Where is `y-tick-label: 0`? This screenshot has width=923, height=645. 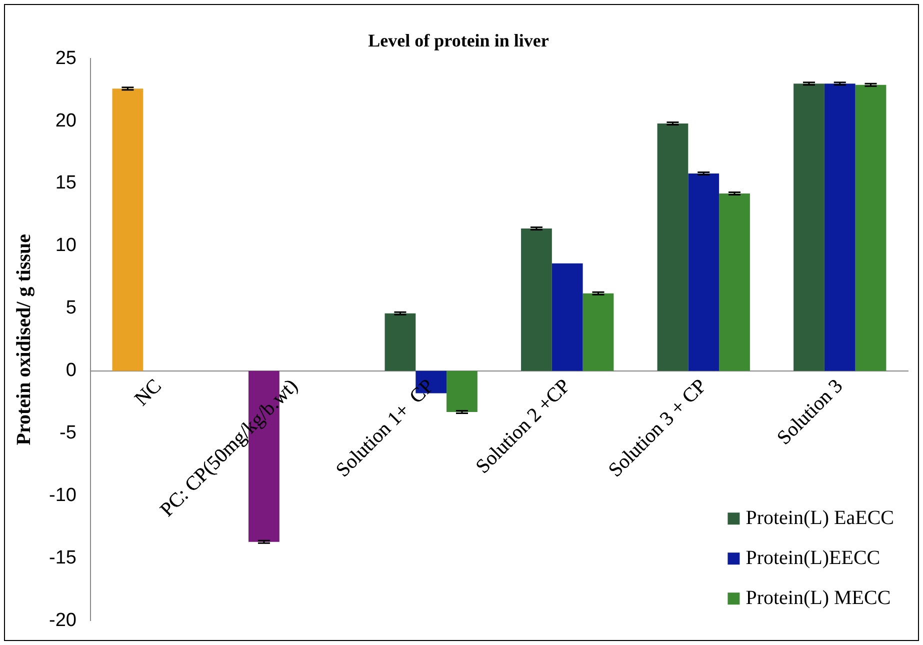 y-tick-label: 0 is located at coordinates (71, 371).